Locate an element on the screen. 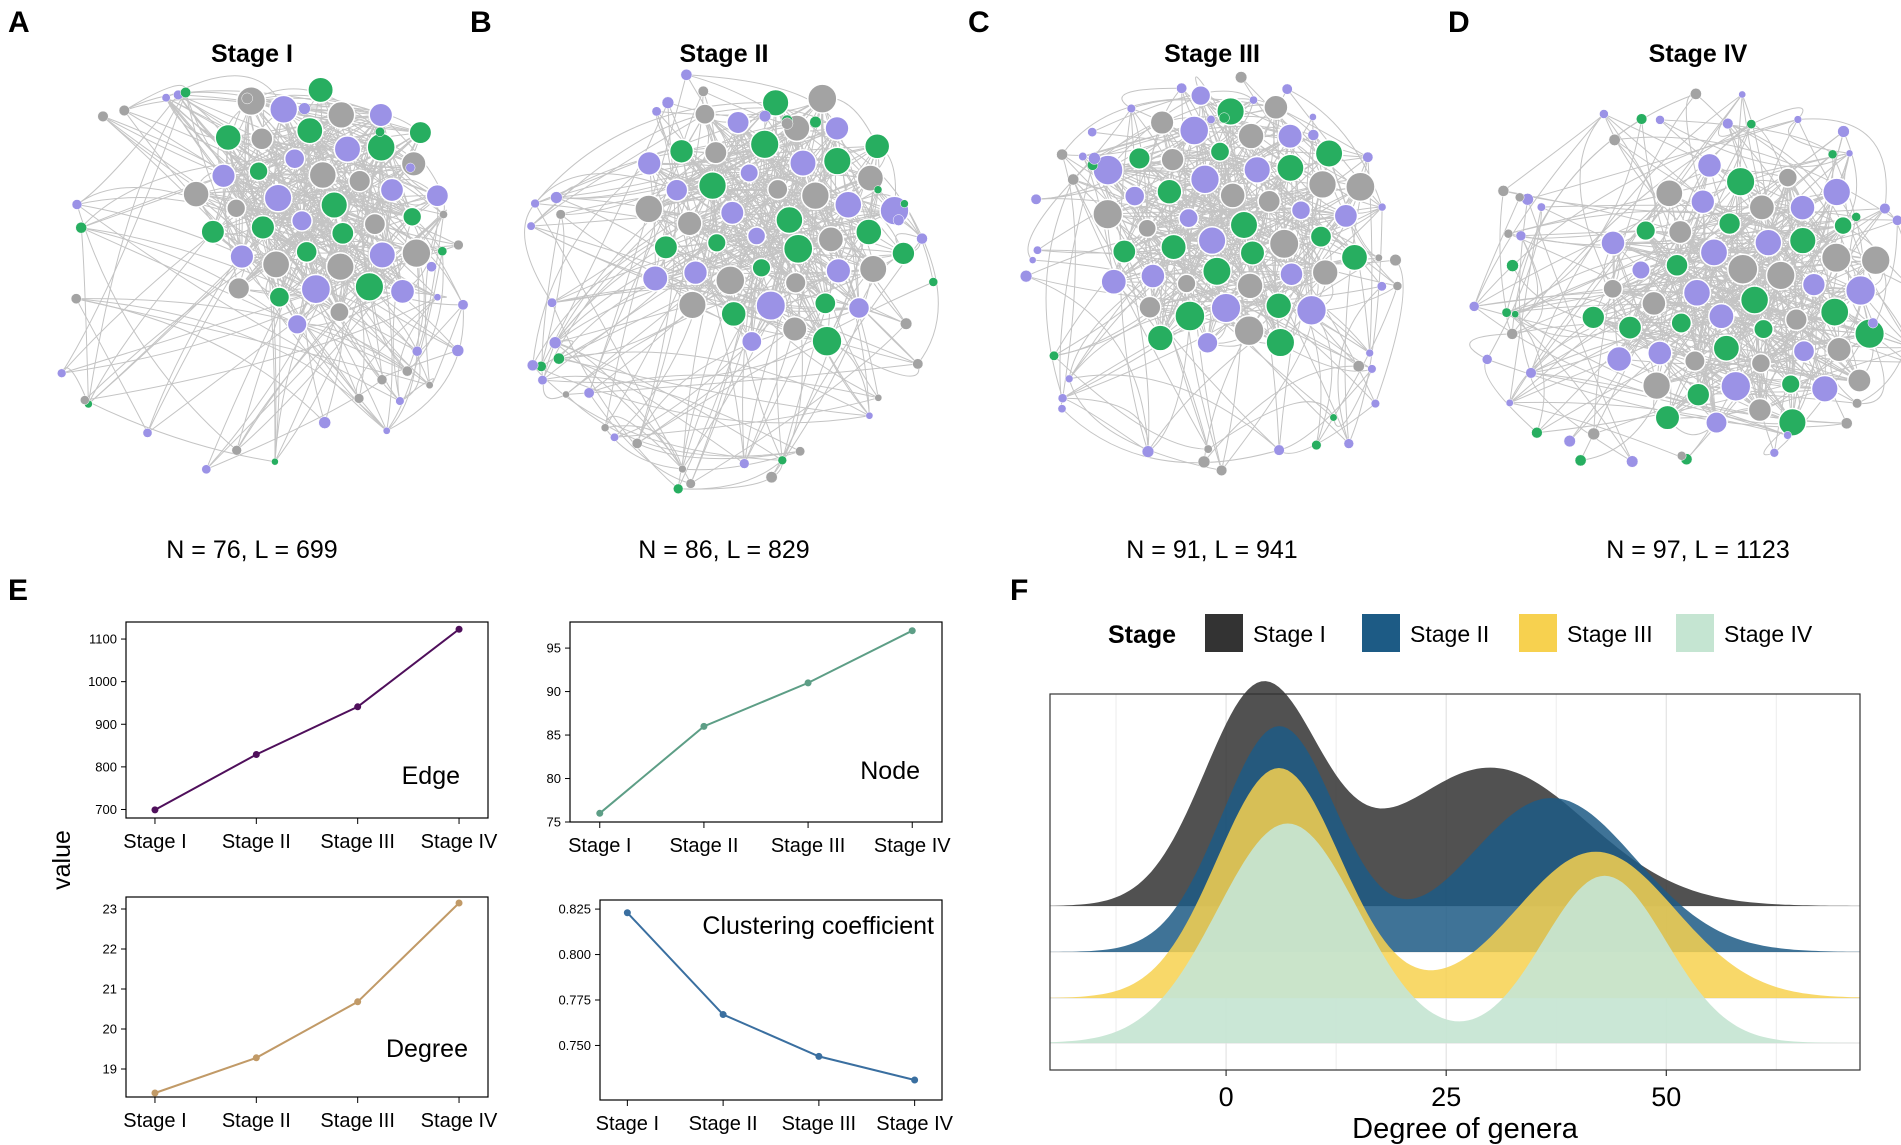 The height and width of the screenshot is (1145, 1901). plot-frame is located at coordinates (307, 720).